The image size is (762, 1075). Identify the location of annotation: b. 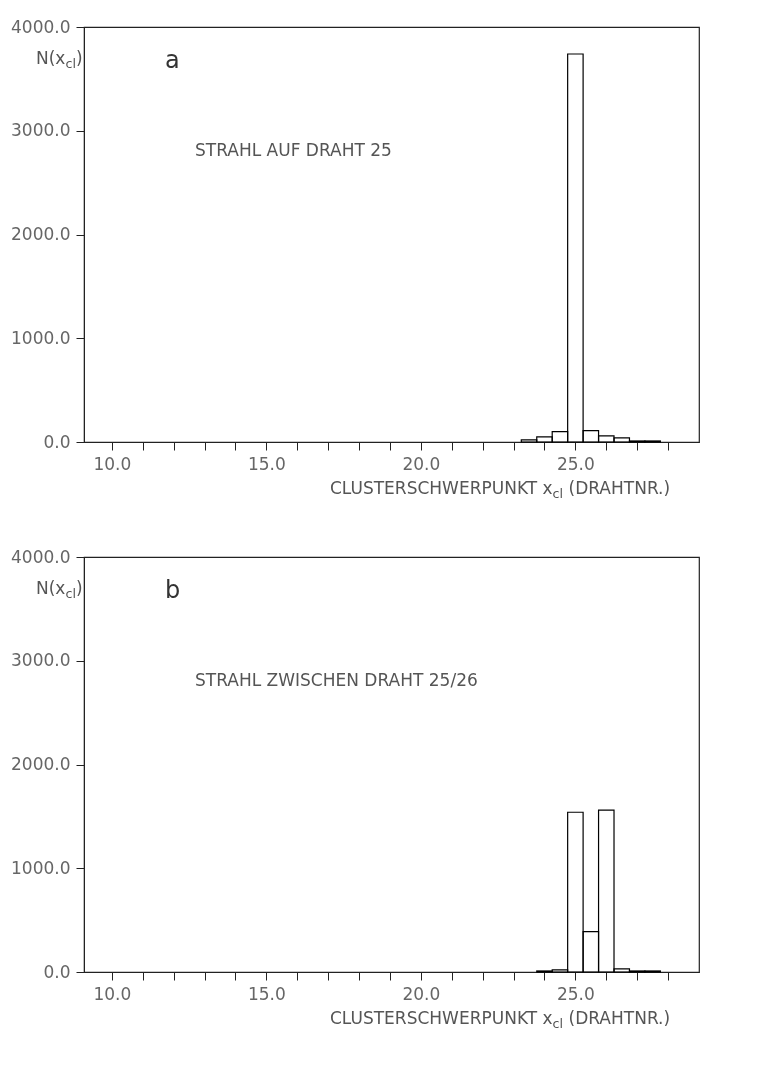
(173, 590).